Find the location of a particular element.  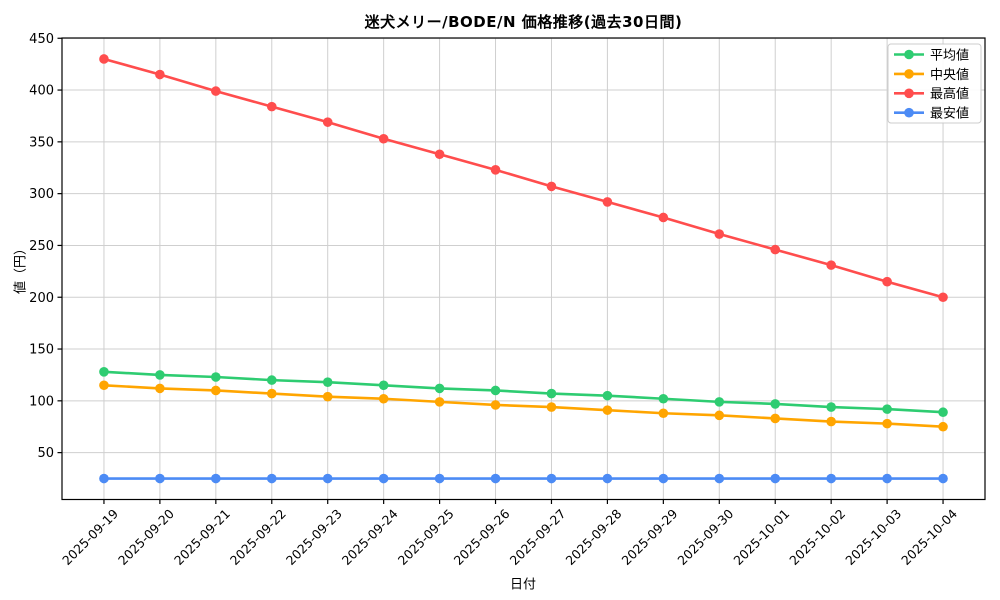

chart-title: 迷犬メリー/BODE/N 価格推移(過去30日間) is located at coordinates (523, 22).